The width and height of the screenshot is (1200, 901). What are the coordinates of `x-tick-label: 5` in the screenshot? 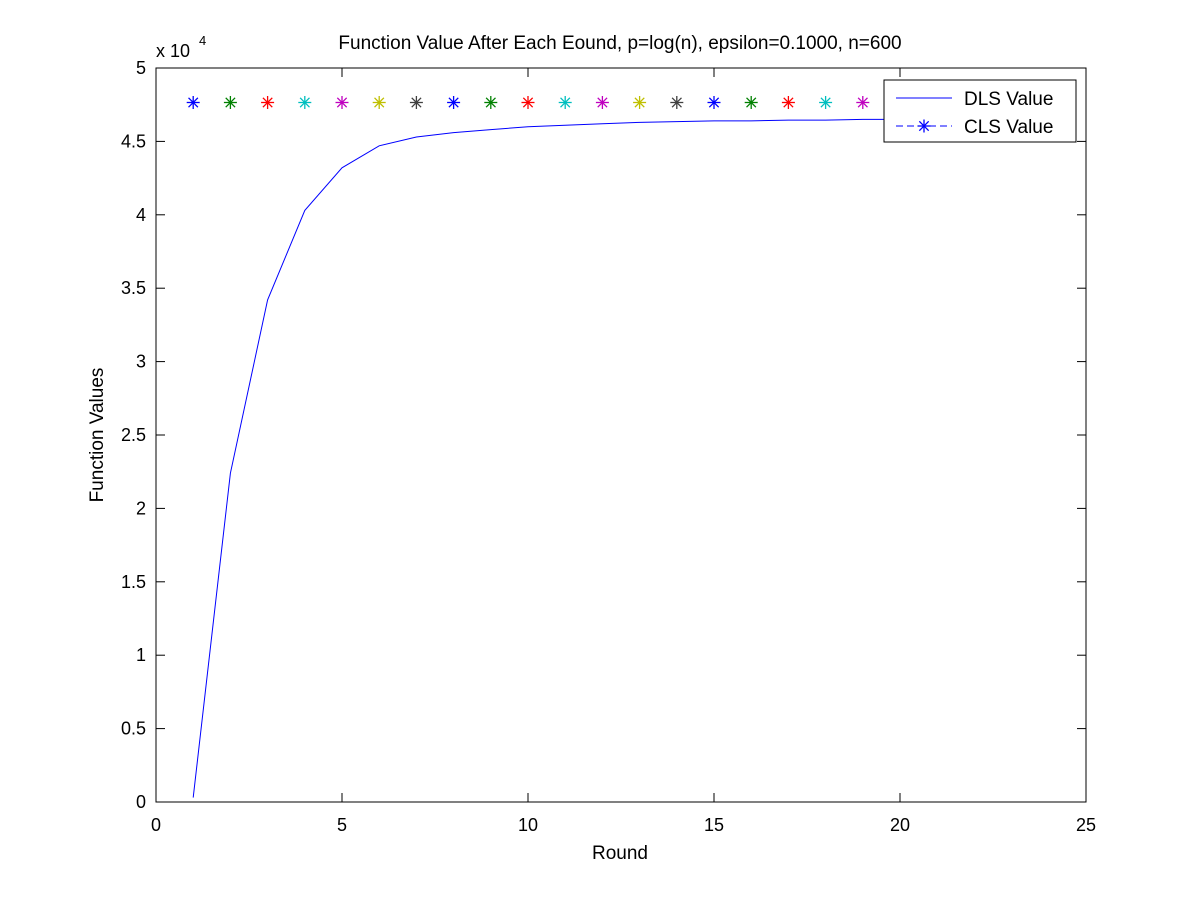 It's located at (342, 825).